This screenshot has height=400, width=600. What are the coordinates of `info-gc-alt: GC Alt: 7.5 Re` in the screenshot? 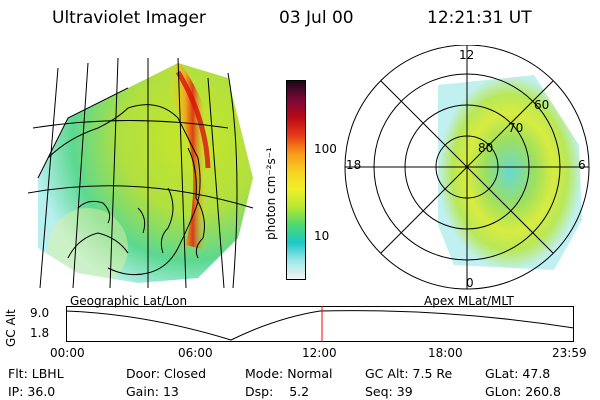 It's located at (409, 373).